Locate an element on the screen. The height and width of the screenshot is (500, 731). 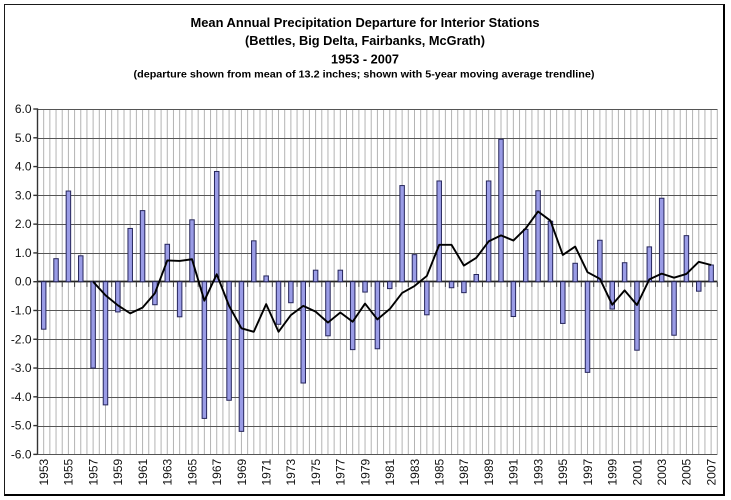
svg-text: 1995 is located at coordinates (563, 471).